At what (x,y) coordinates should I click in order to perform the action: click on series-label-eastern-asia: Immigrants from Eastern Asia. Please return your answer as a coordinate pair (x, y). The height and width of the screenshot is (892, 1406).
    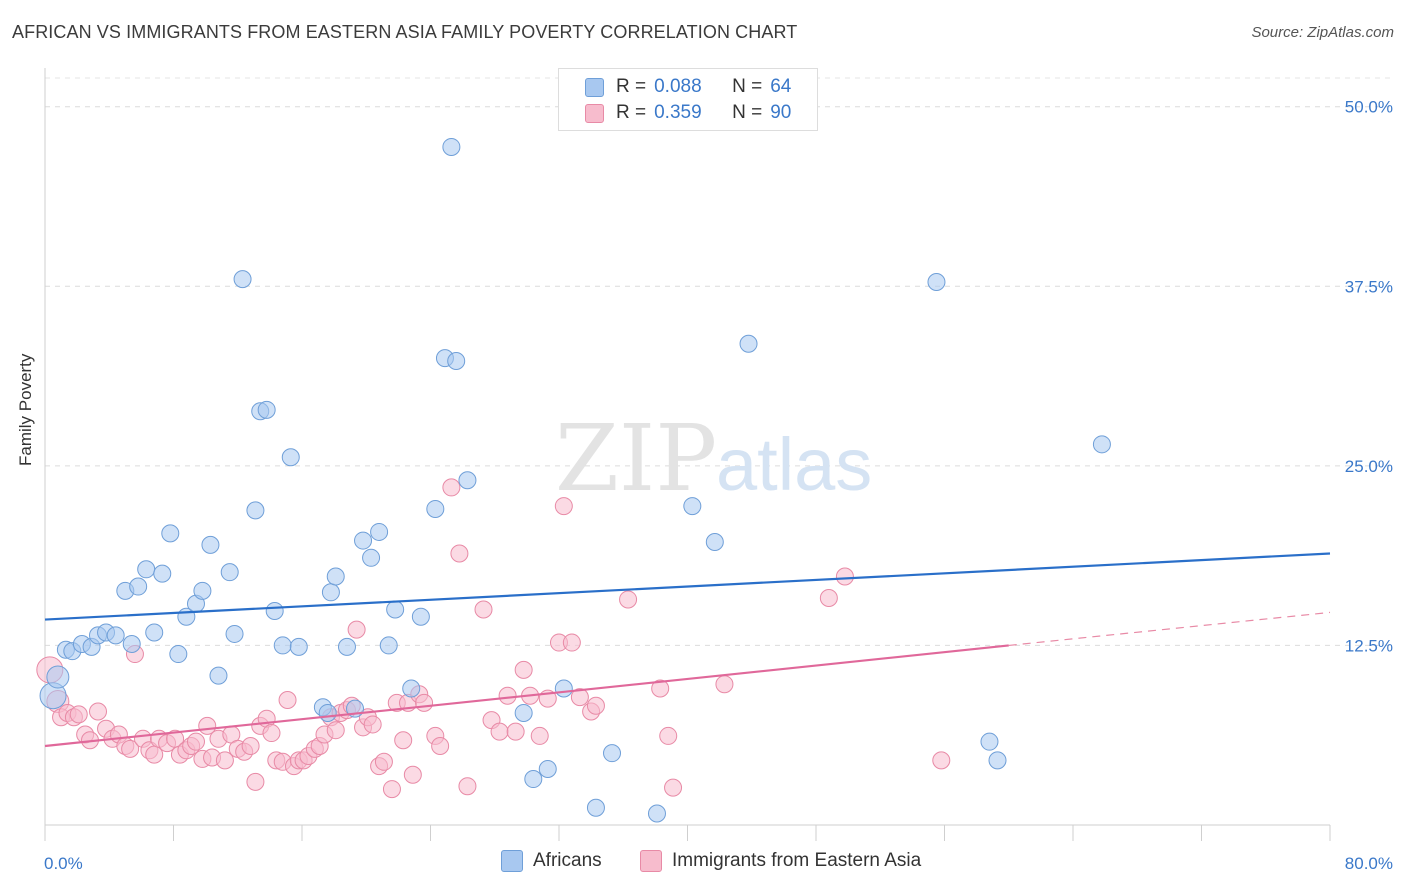
    Looking at the image, I should click on (797, 860).